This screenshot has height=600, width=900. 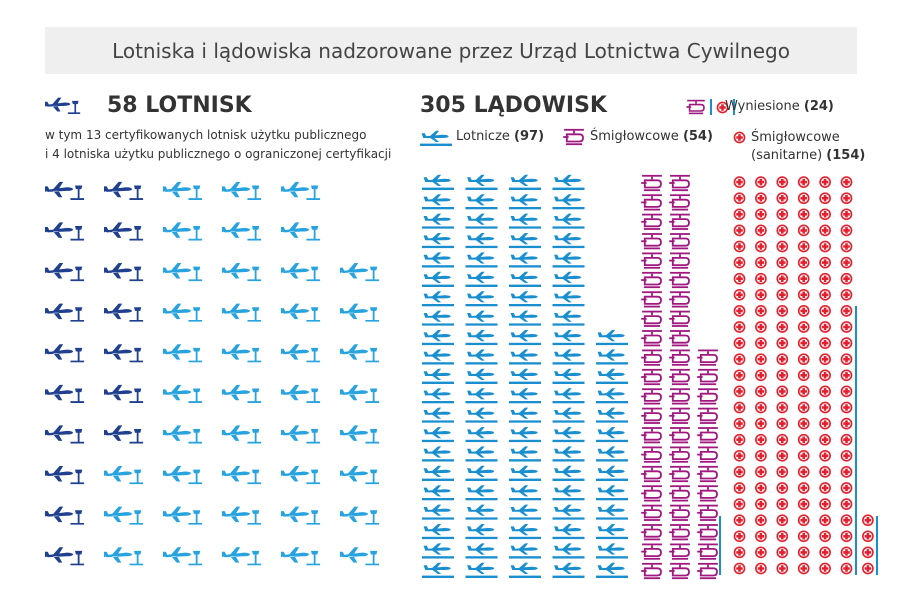 What do you see at coordinates (877, 545) in the screenshot?
I see `elevated-bar` at bounding box center [877, 545].